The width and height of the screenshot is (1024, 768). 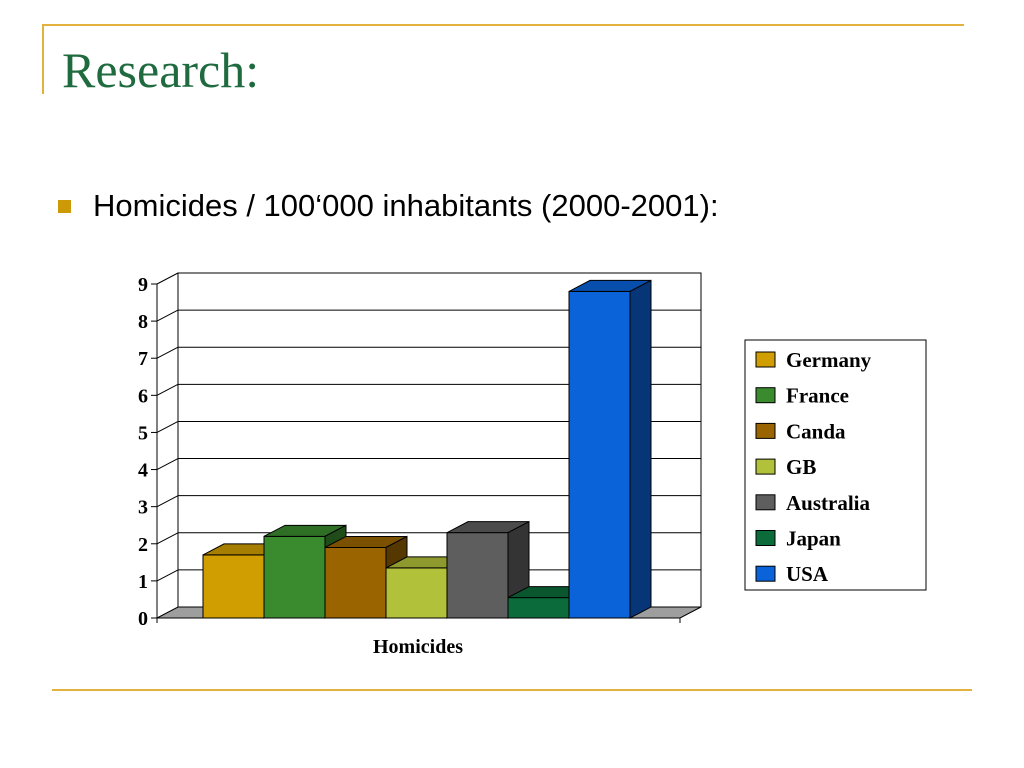 What do you see at coordinates (765, 502) in the screenshot?
I see `legend-swatch-australia` at bounding box center [765, 502].